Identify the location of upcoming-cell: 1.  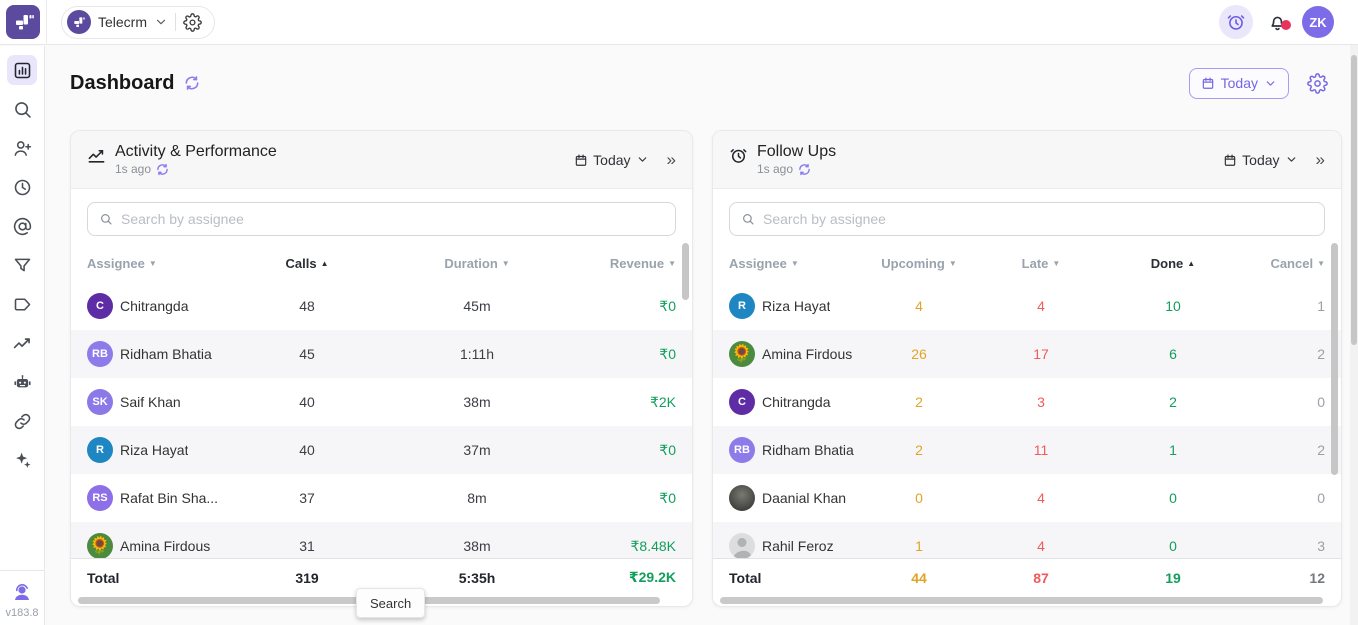
(919, 546).